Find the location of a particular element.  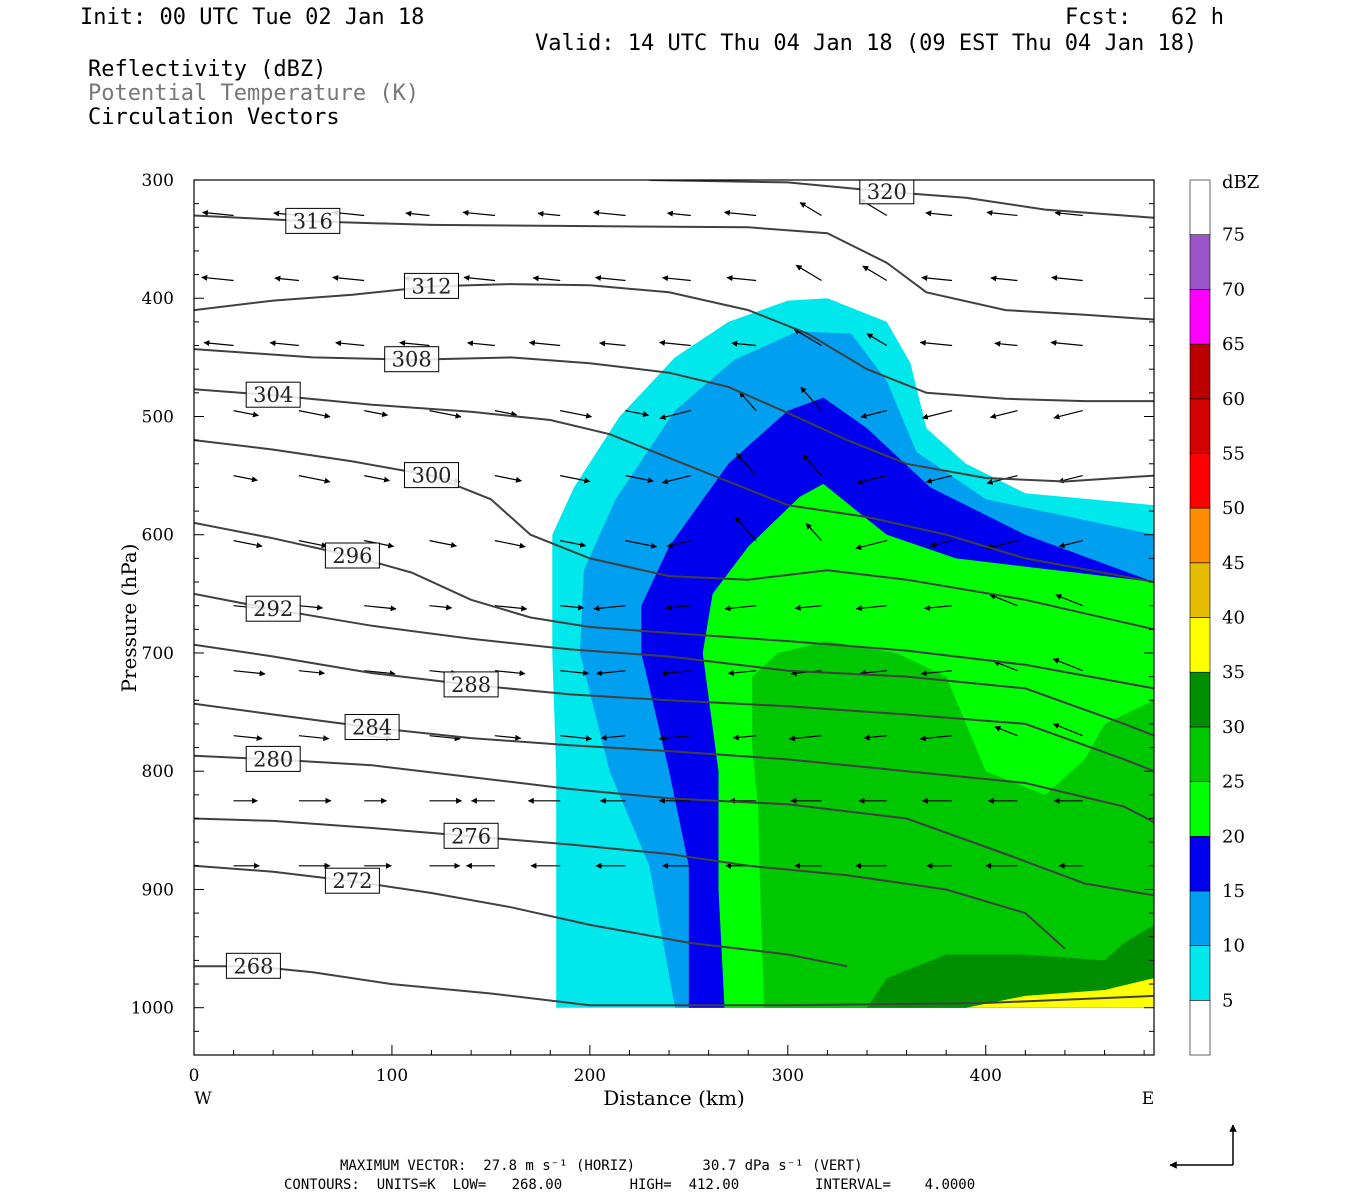

x-axis-title: Distance (km) is located at coordinates (674, 1098).